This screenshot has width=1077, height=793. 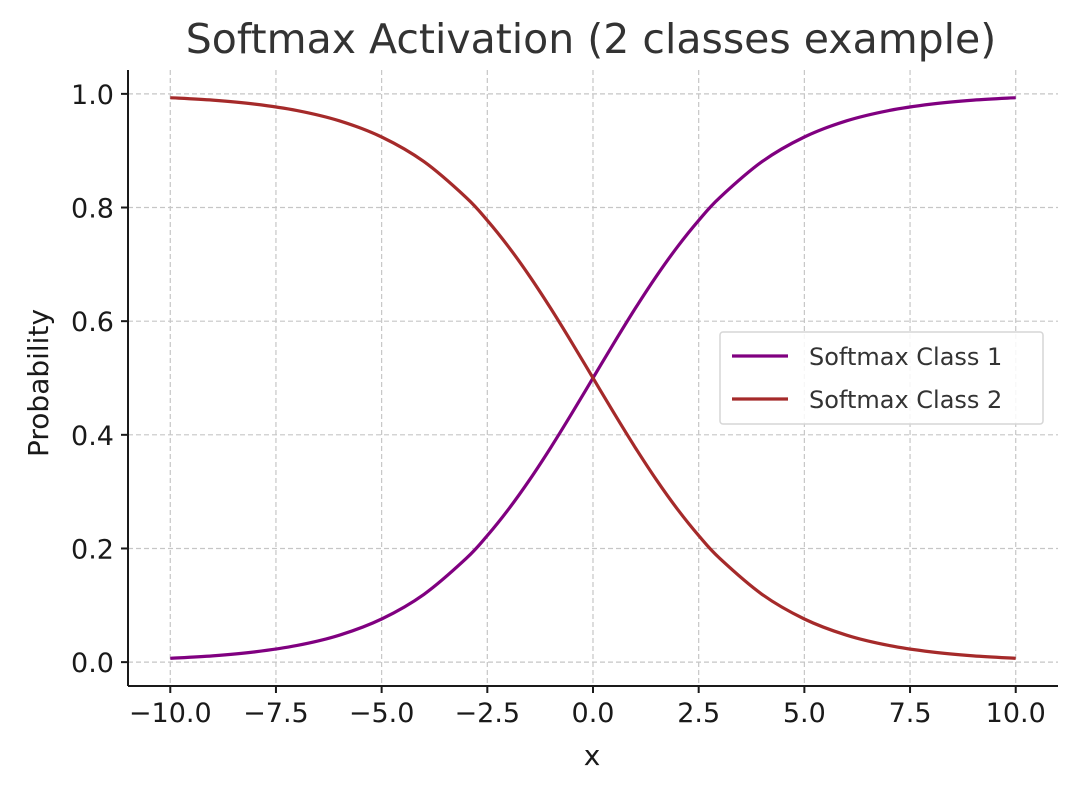 I want to click on y-tick-label-3: 0.6, so click(x=92, y=322).